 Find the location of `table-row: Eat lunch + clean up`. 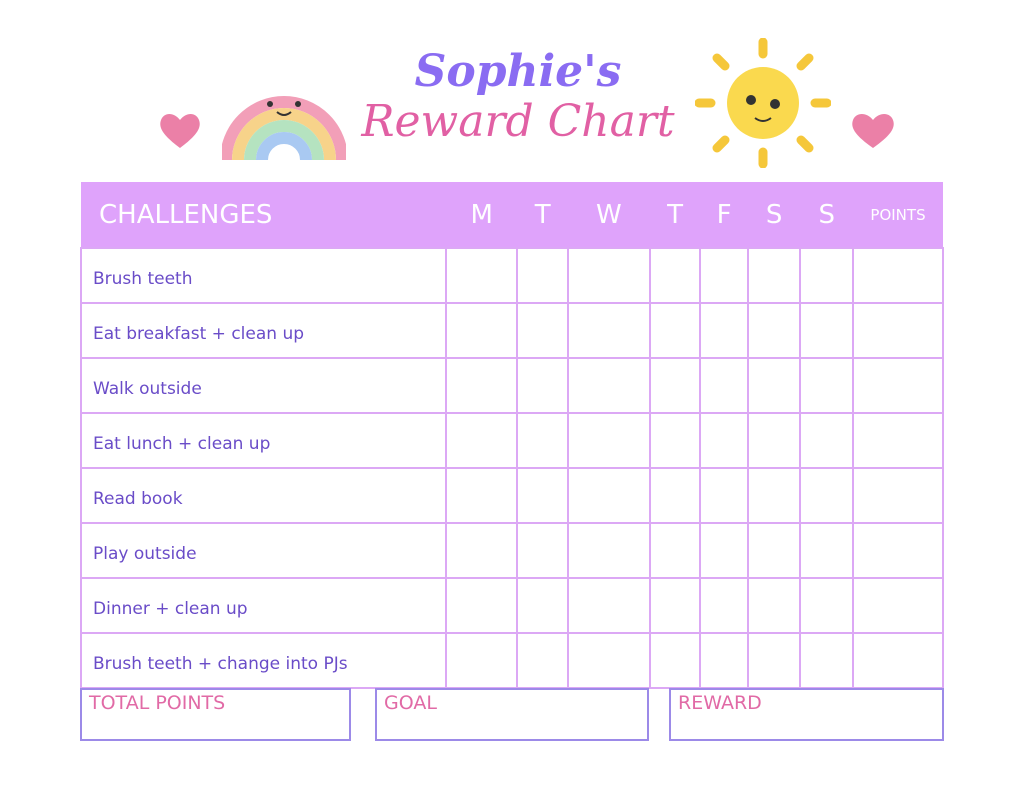

table-row: Eat lunch + clean up is located at coordinates (512, 440).